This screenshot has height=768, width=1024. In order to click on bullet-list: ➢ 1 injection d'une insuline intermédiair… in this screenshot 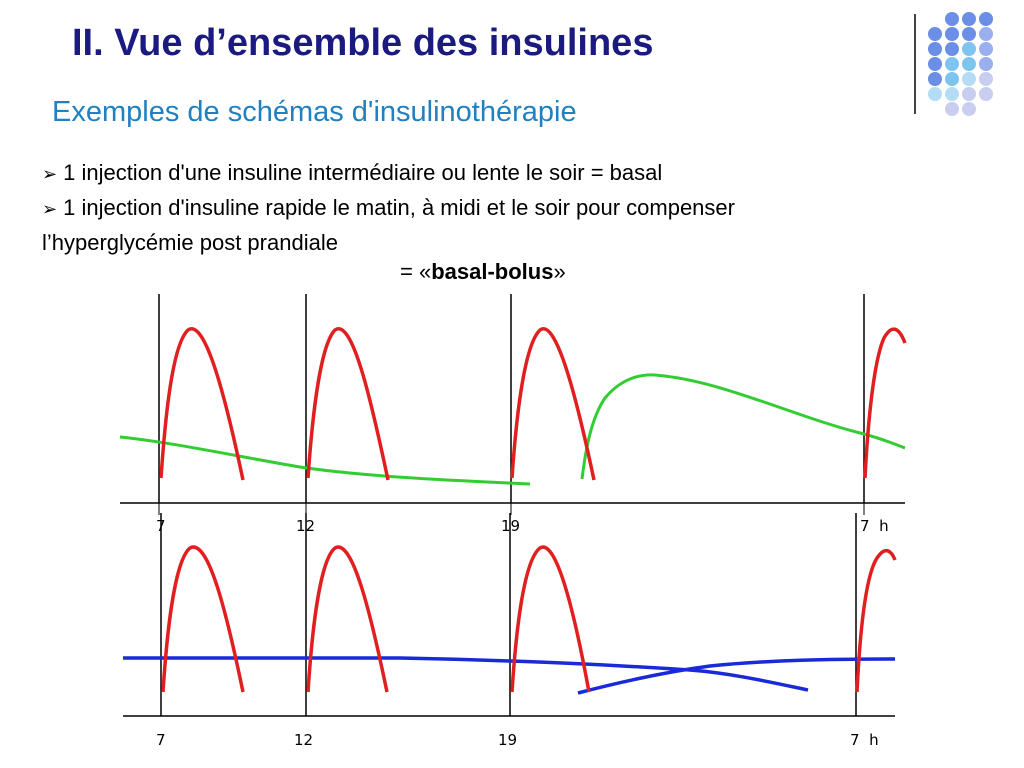, I will do `click(512, 207)`.